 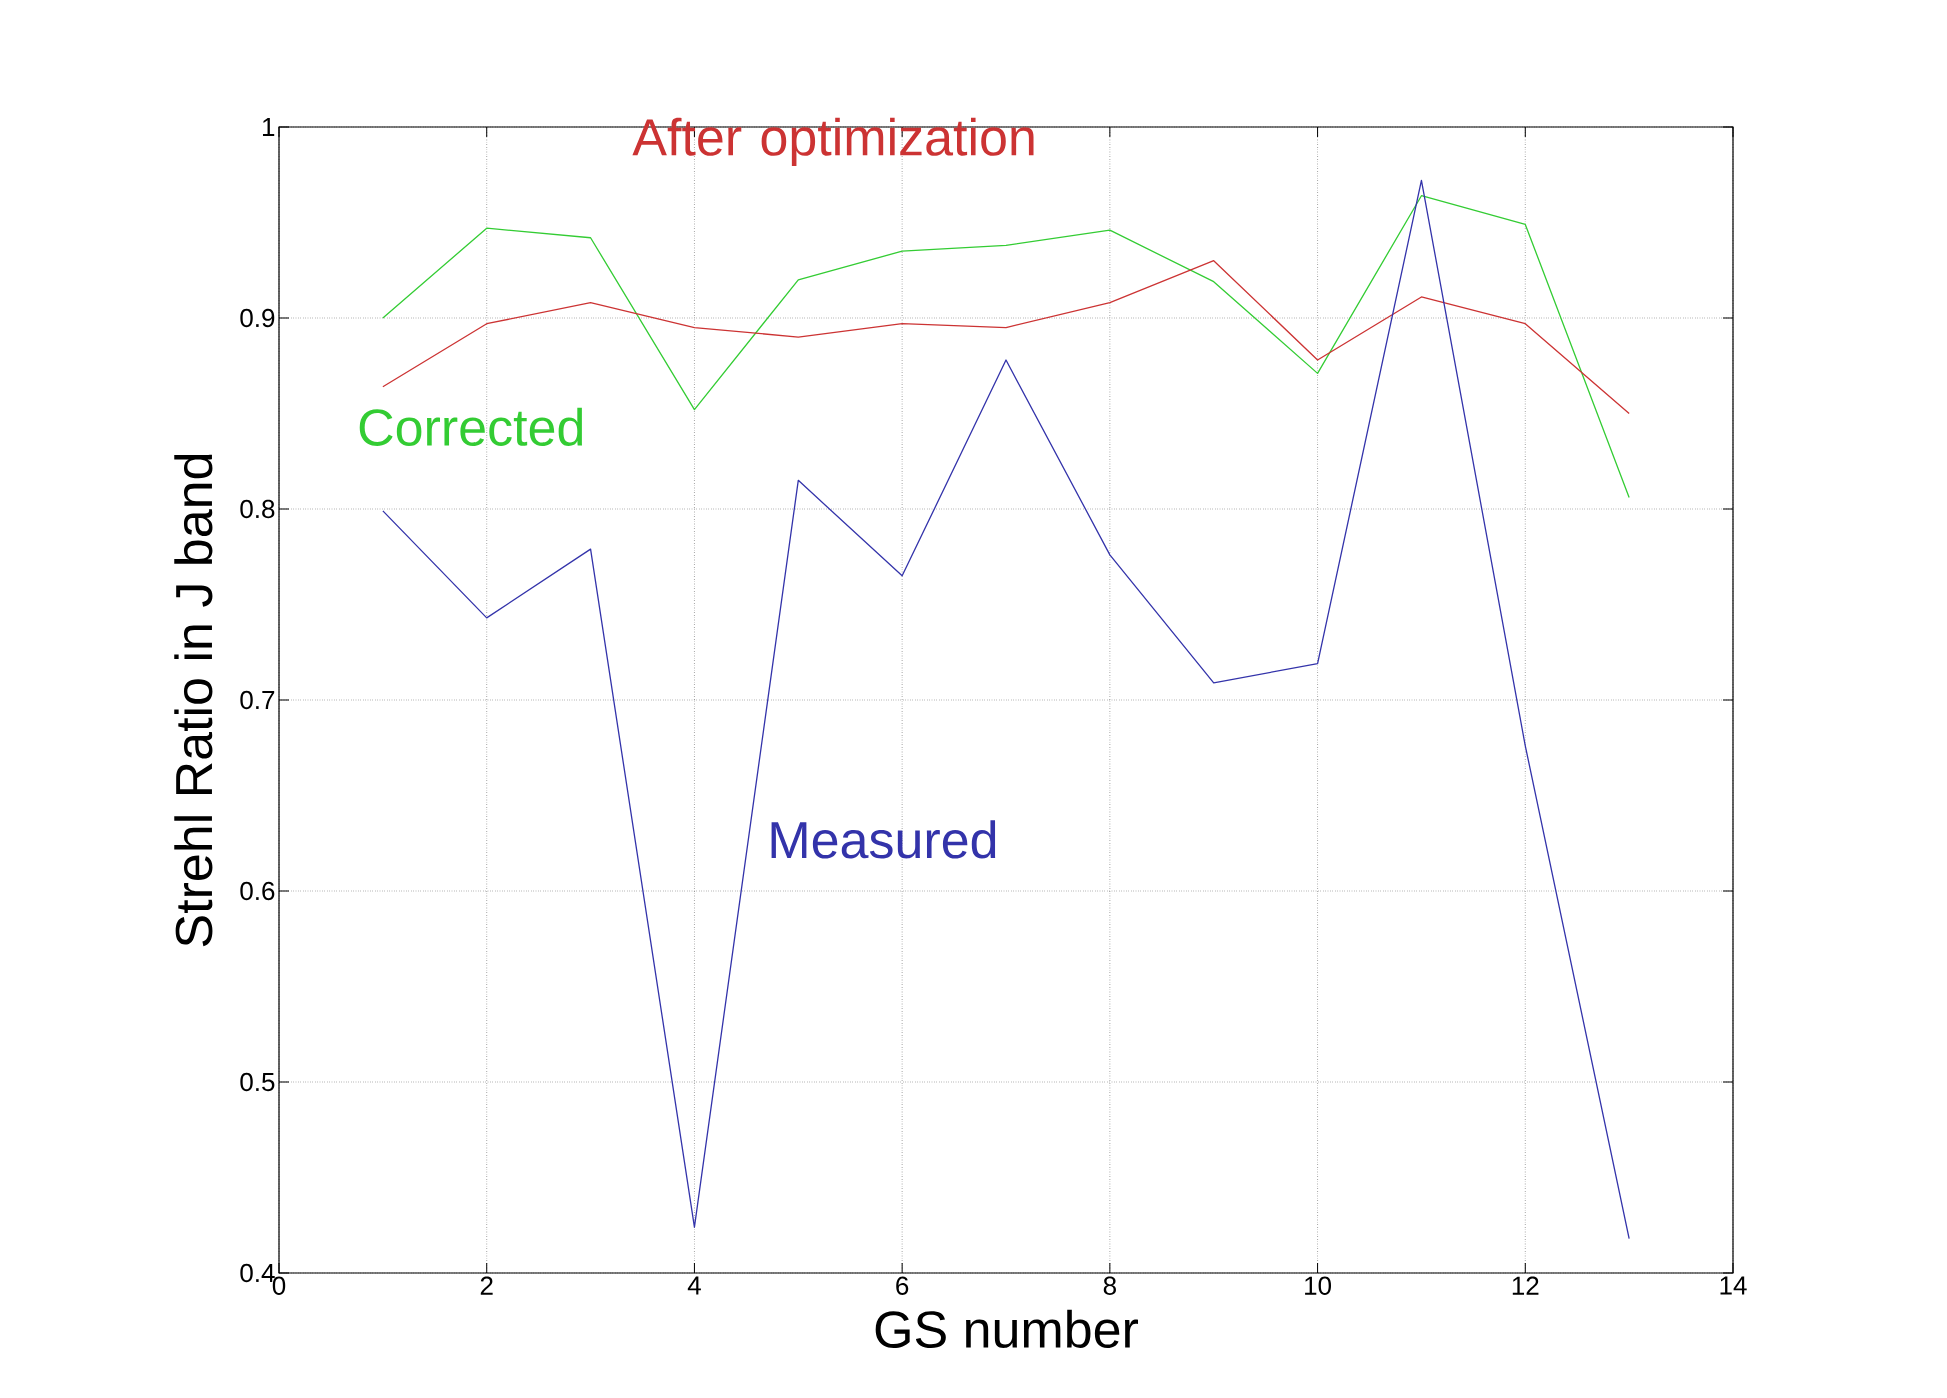 What do you see at coordinates (1007, 1328) in the screenshot?
I see `x-axis-title: GS number` at bounding box center [1007, 1328].